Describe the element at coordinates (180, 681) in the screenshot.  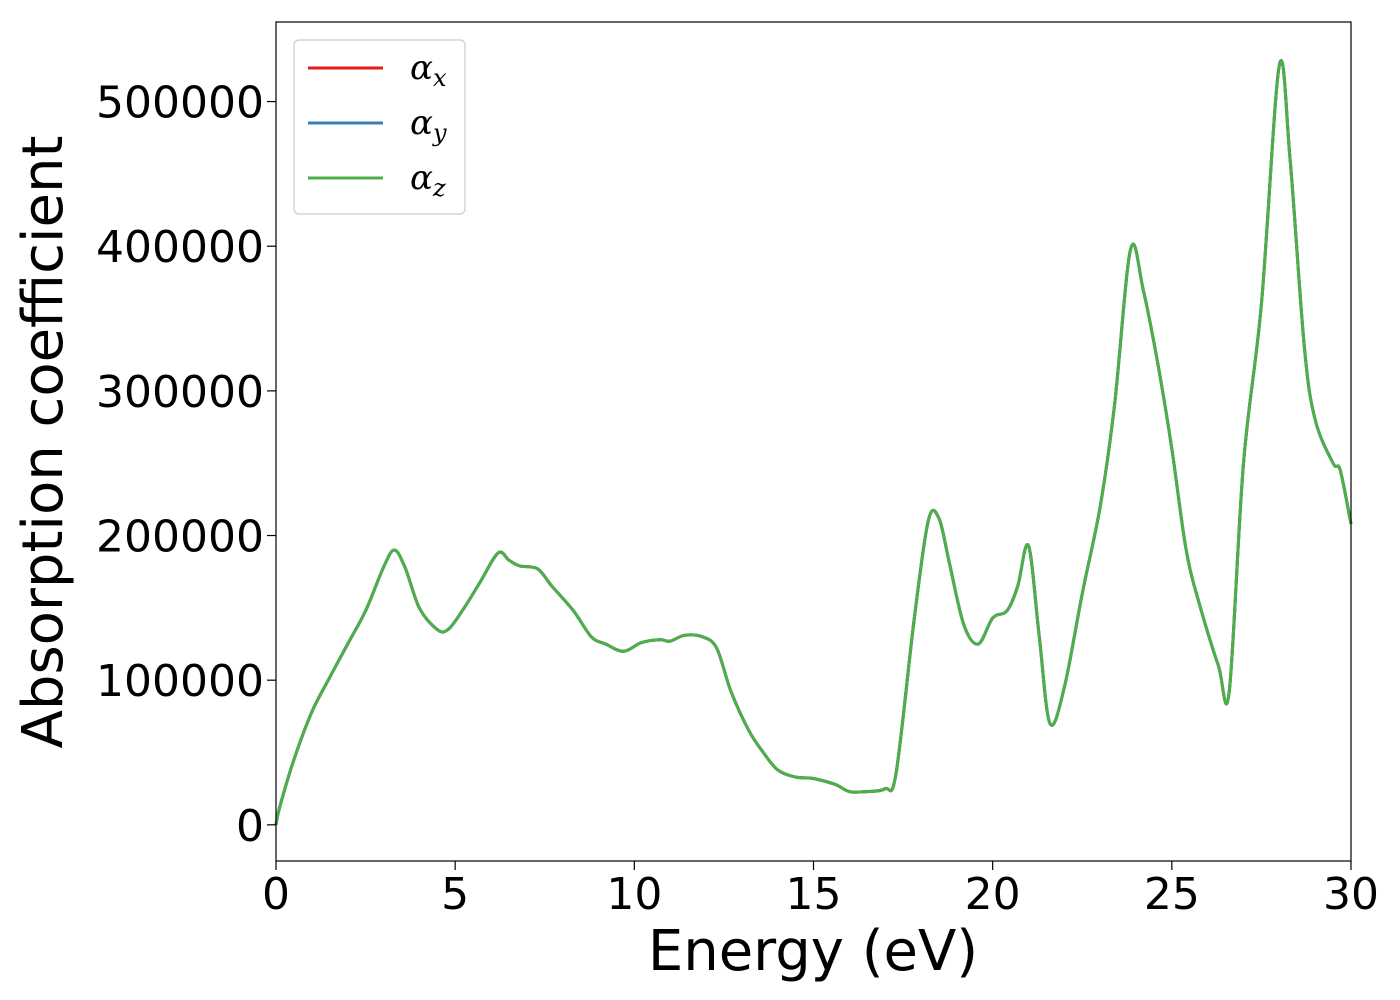
I see `y-tick-label: 100000` at that location.